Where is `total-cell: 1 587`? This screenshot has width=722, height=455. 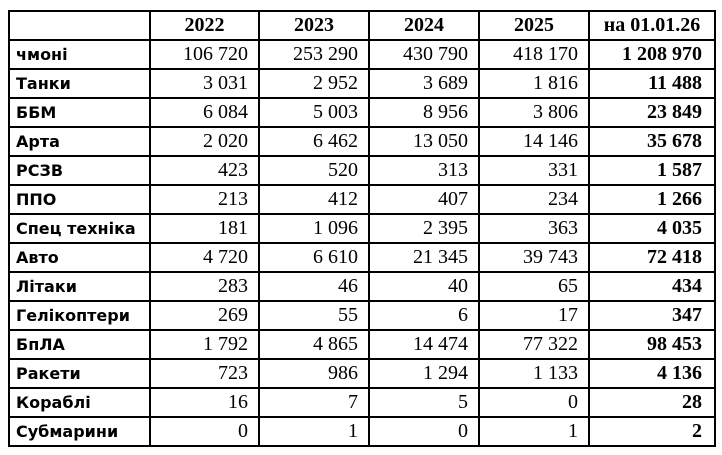 total-cell: 1 587 is located at coordinates (652, 170).